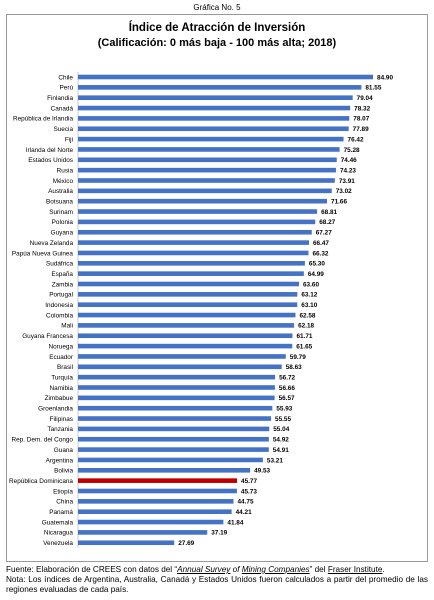 The height and width of the screenshot is (600, 434). Describe the element at coordinates (65, 170) in the screenshot. I see `category-label-rusia: Rusia` at that location.